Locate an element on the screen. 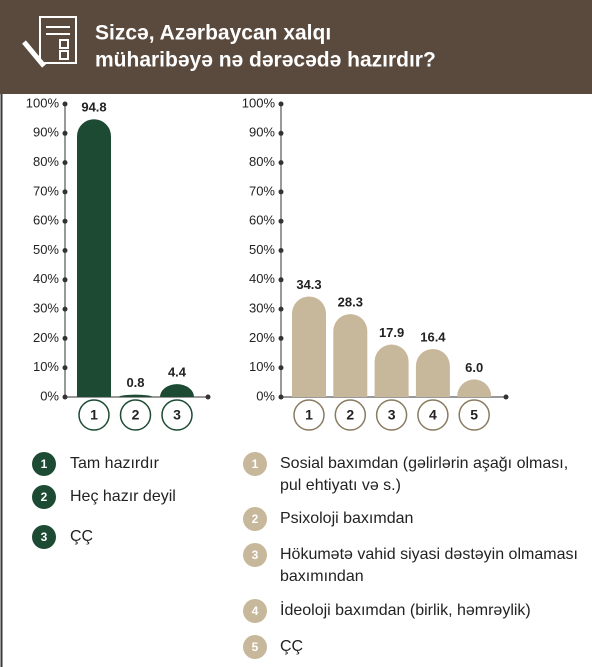 Image resolution: width=592 pixels, height=667 pixels. legend-number: 2 is located at coordinates (255, 519).